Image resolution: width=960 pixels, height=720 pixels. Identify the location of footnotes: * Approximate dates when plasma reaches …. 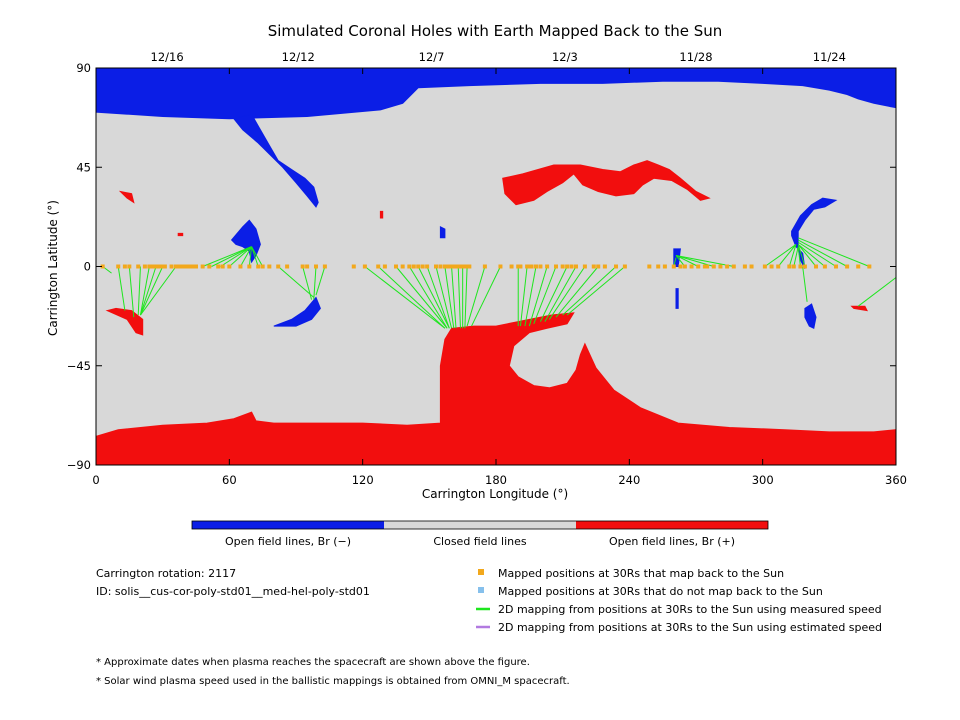
(333, 672).